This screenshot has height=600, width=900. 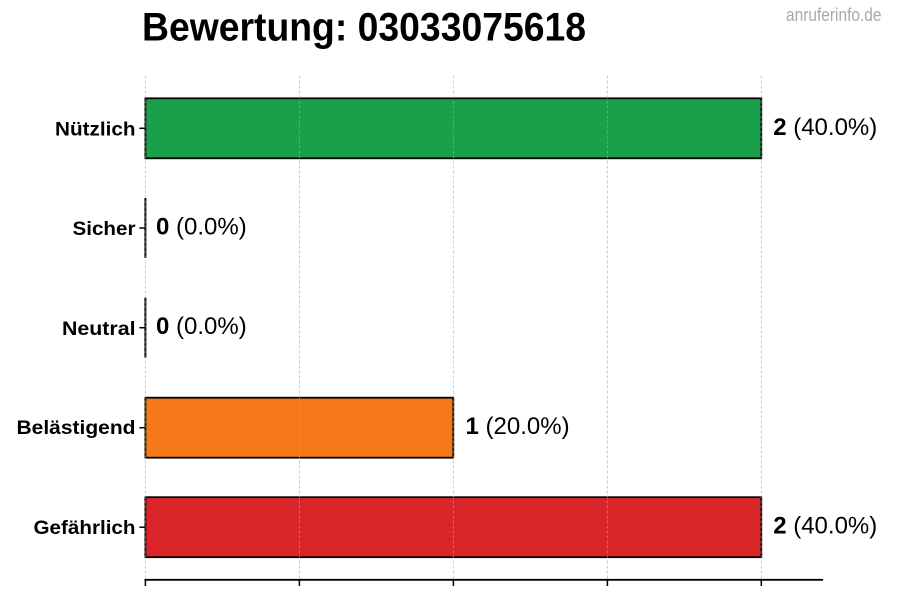 What do you see at coordinates (518, 426) in the screenshot?
I see `svg-text: 1 (20.0%)` at bounding box center [518, 426].